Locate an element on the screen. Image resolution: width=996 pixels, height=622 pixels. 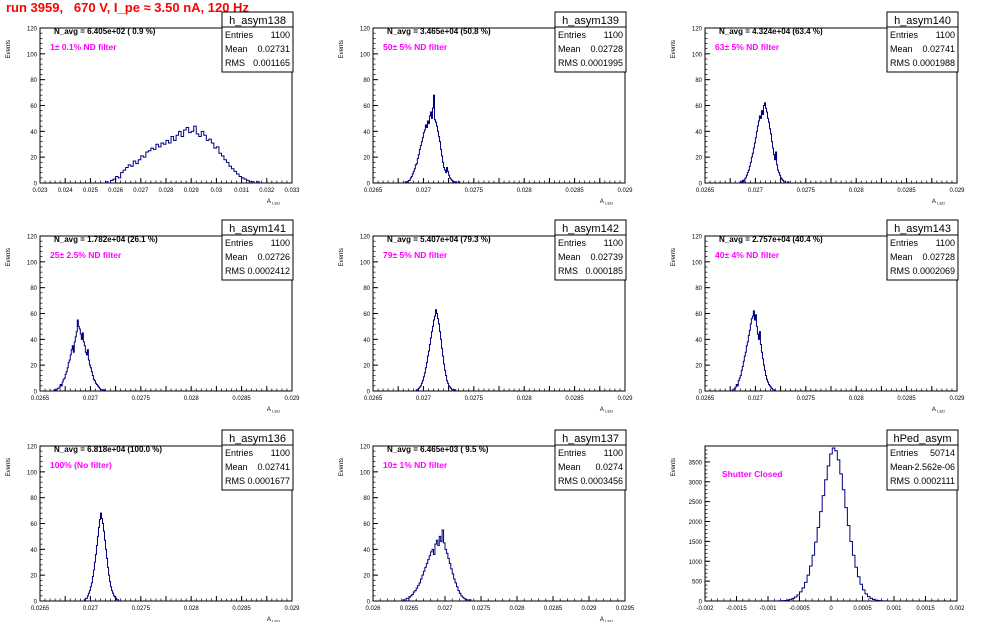
n-avg-label: N_avg = 6.818e+04 (100.0 %) is located at coordinates (108, 449).